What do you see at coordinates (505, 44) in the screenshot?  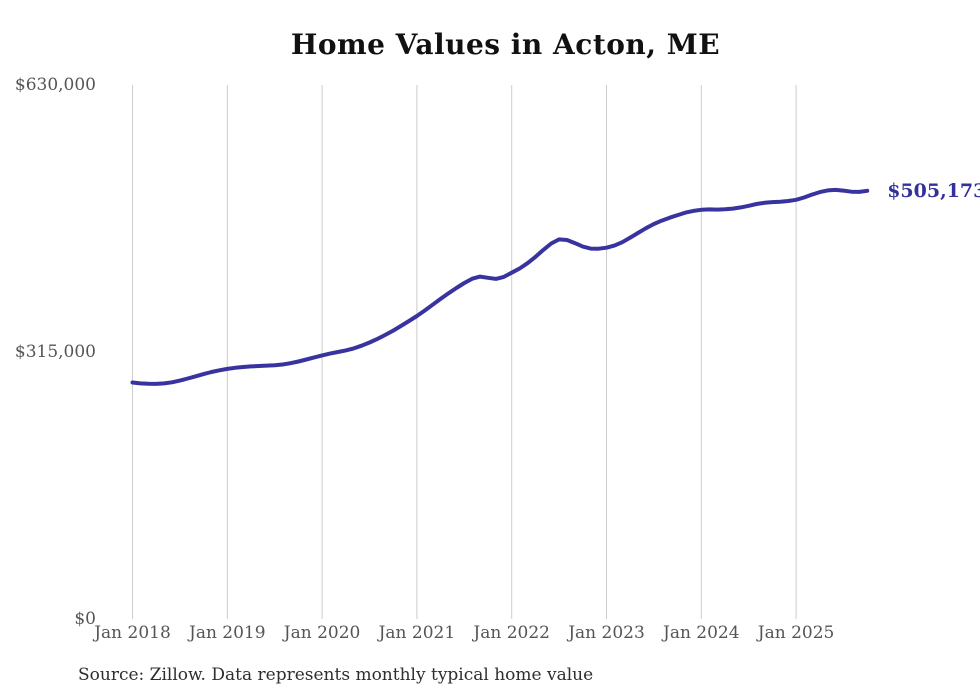 I see `chart-title: Home Values in Acton, ME` at bounding box center [505, 44].